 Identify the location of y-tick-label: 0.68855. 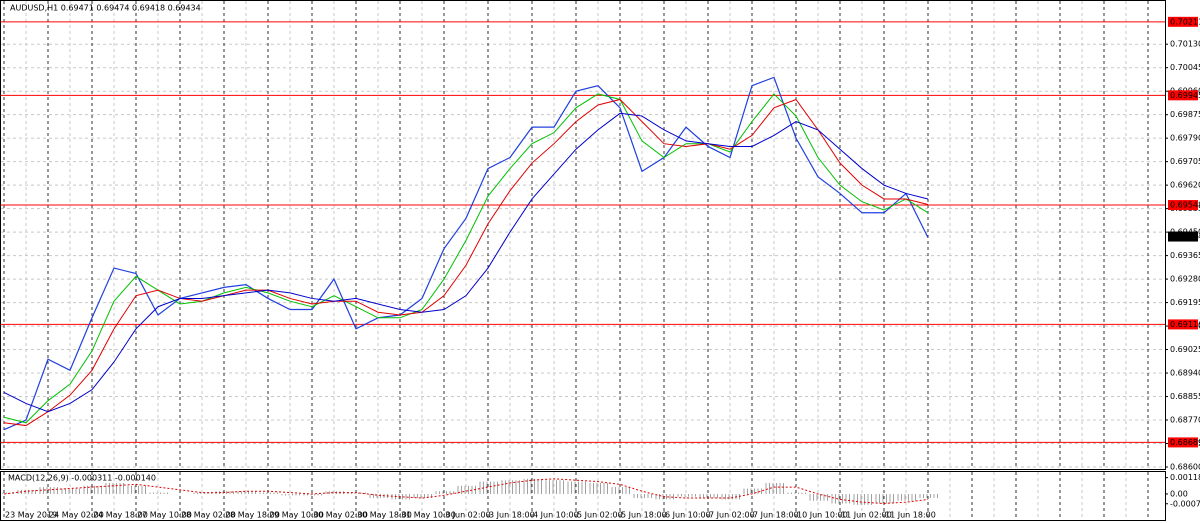
(1185, 396).